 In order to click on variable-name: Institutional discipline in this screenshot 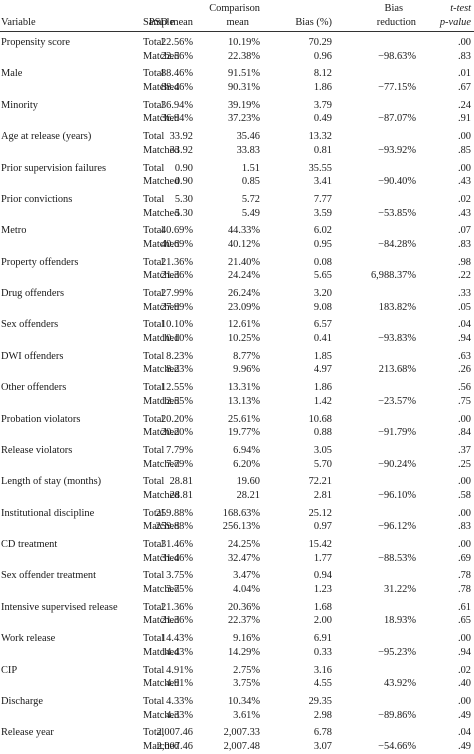, I will do `click(48, 513)`.